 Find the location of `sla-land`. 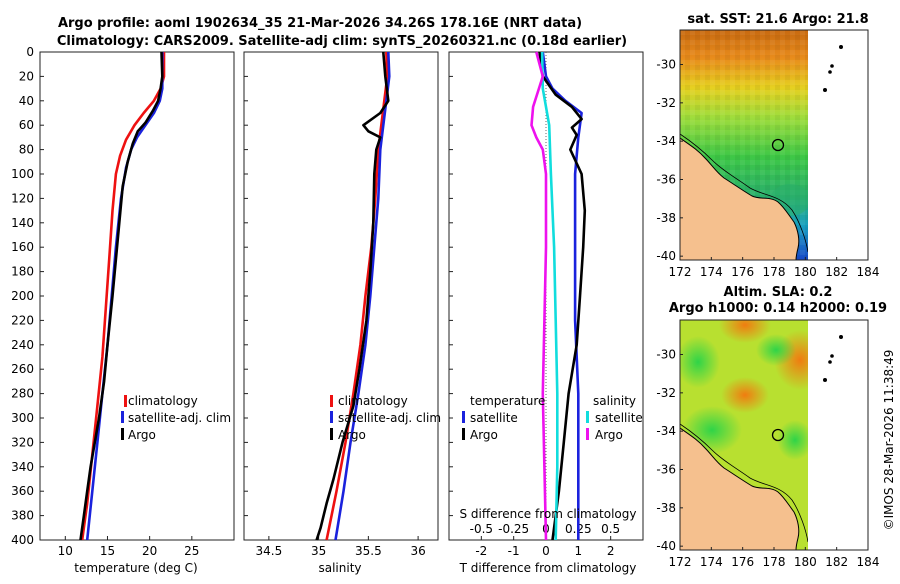

sla-land is located at coordinates (740, 488).